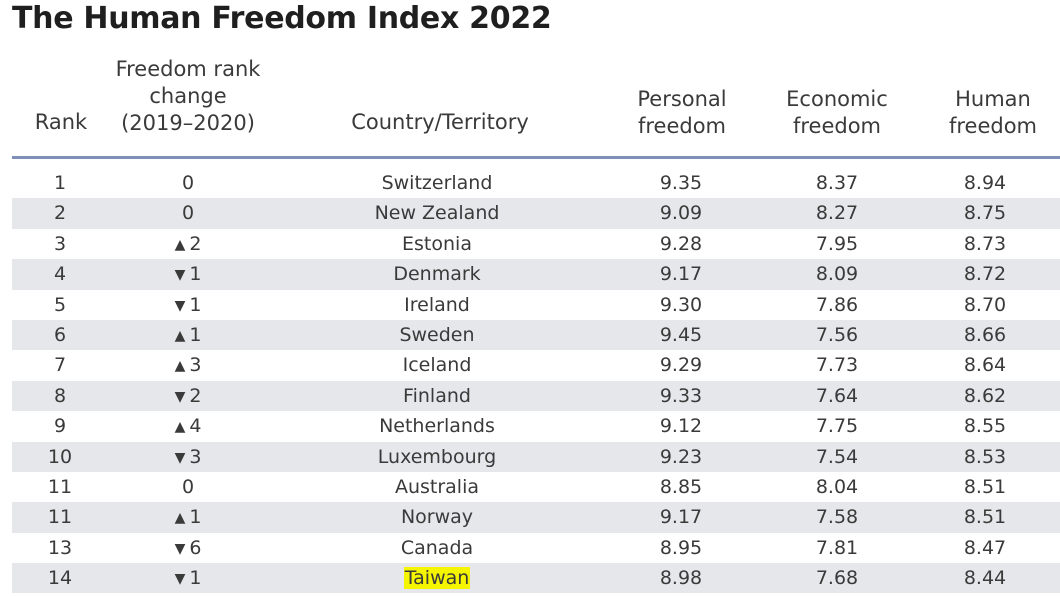 Image resolution: width=1060 pixels, height=596 pixels. I want to click on rank-change-value: 4, so click(195, 426).